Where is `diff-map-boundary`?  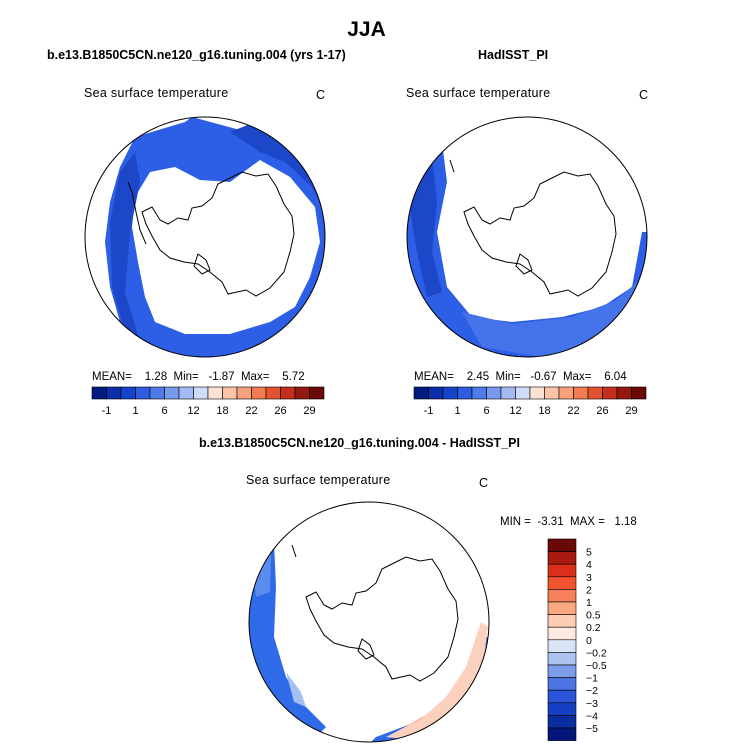
diff-map-boundary is located at coordinates (369, 622).